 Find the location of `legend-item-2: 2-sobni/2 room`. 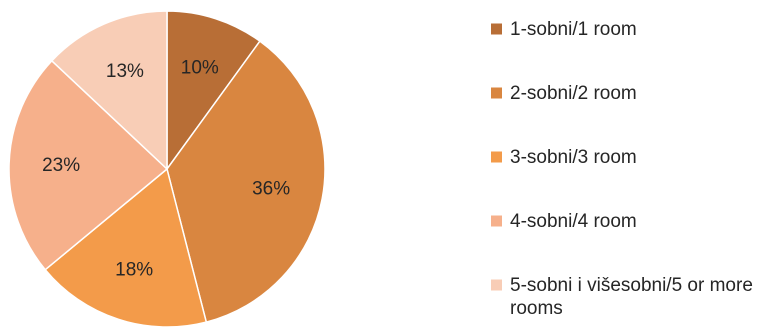

legend-item-2: 2-sobni/2 room is located at coordinates (564, 93).